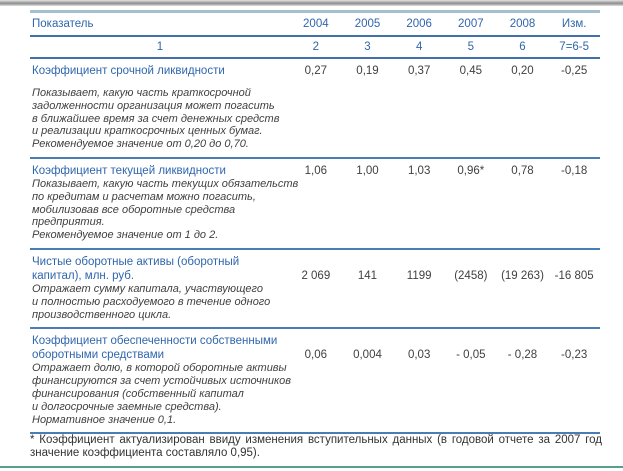  I want to click on value-2005: 1,00, so click(367, 170).